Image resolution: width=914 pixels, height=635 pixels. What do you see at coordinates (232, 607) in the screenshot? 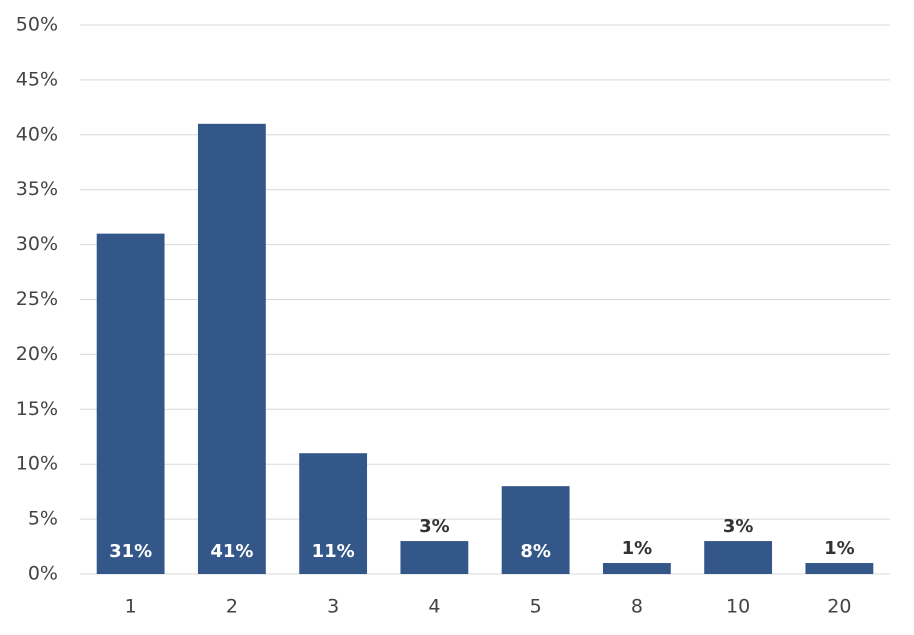
I see `x-tick-label: 2` at bounding box center [232, 607].